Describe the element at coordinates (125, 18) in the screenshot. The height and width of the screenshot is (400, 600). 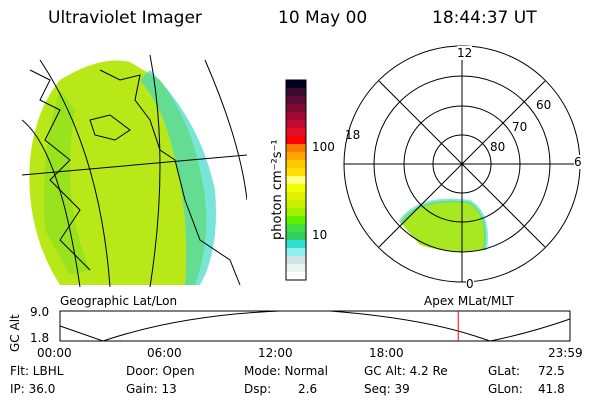
I see `instrument-title: Ultraviolet Imager` at that location.